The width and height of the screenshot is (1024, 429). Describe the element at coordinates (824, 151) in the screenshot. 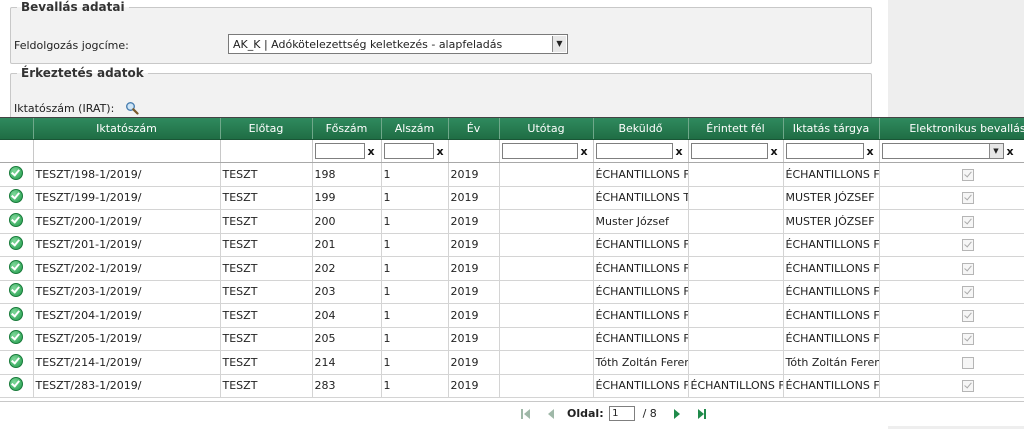

I see `targy-filter-input` at that location.